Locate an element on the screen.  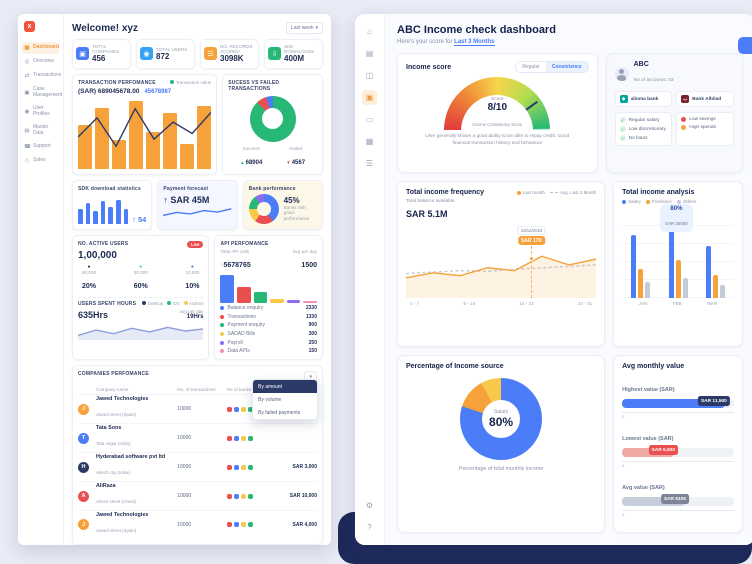
avg-value: 19Hrs is located at coordinates (195, 316).